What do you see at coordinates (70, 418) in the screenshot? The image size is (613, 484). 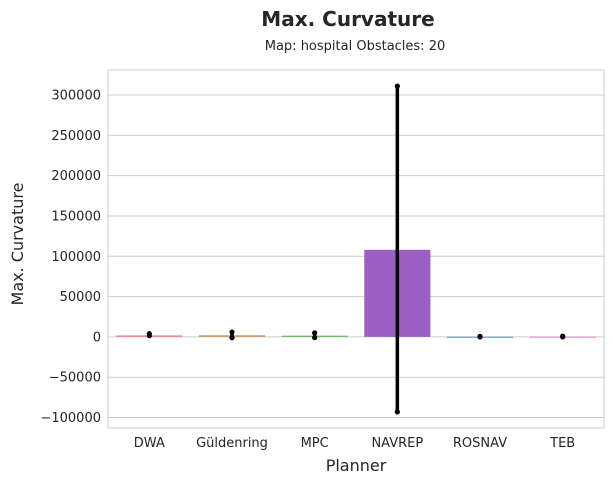 I see `y-tick-label: −100000` at bounding box center [70, 418].